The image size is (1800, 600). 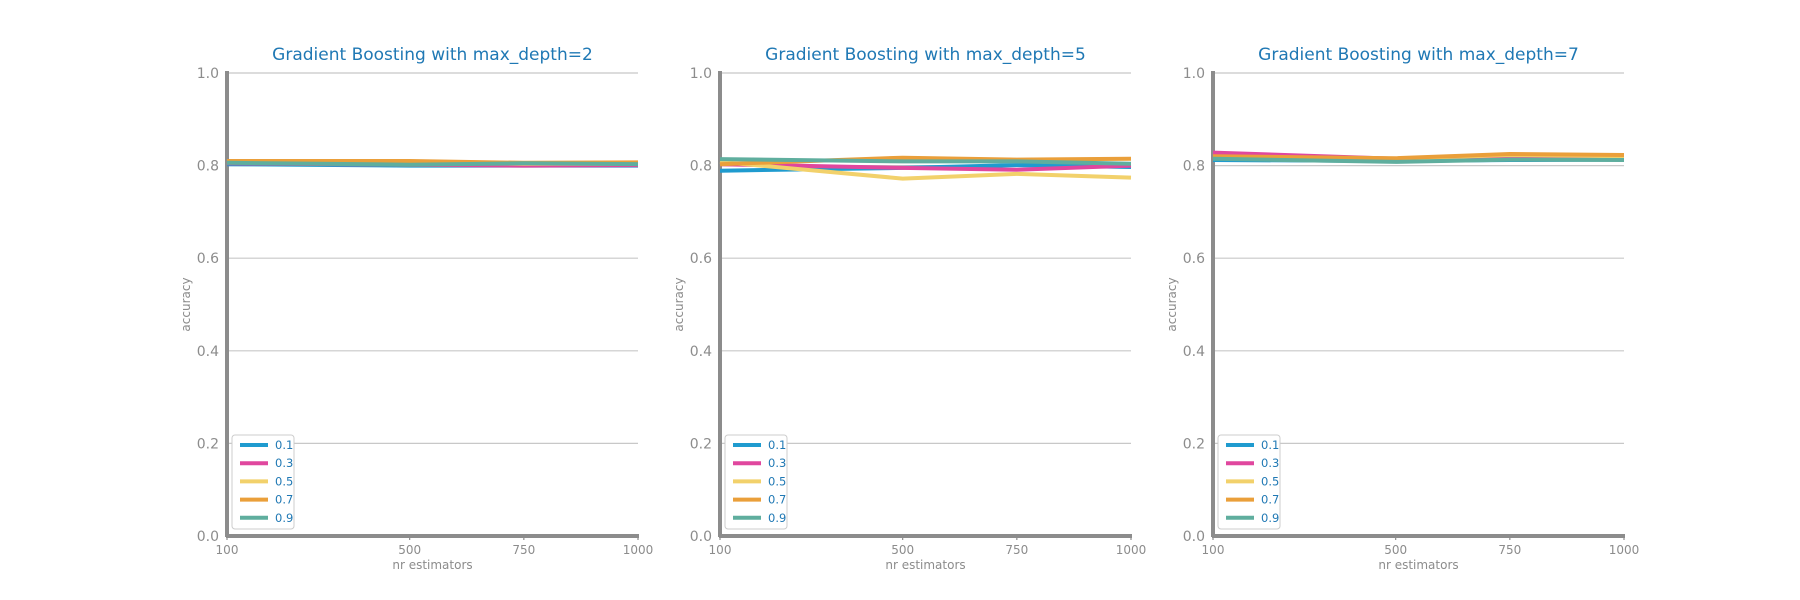 I want to click on series-line-0.5, so click(x=925, y=170).